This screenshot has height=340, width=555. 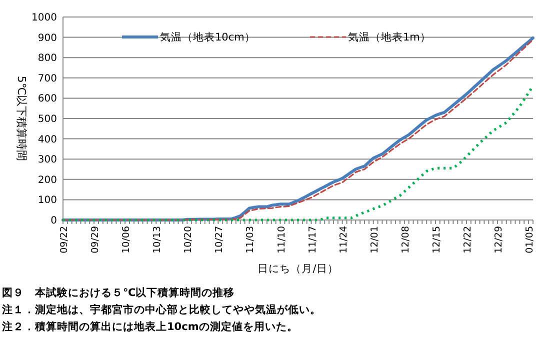 I want to click on x-tick-label: 11/03, so click(x=250, y=240).